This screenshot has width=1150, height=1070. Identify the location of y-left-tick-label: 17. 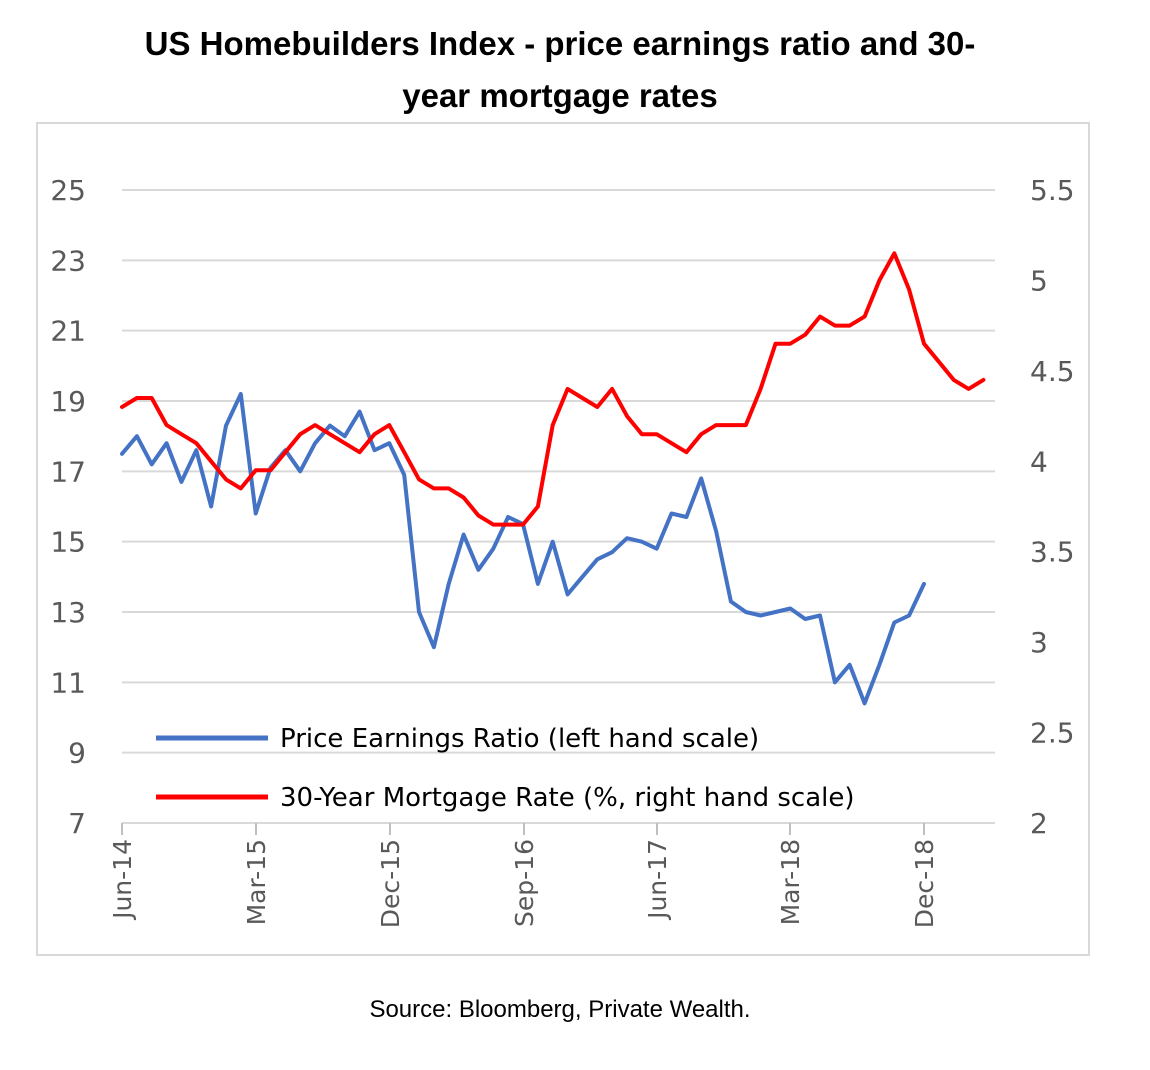
(68, 471).